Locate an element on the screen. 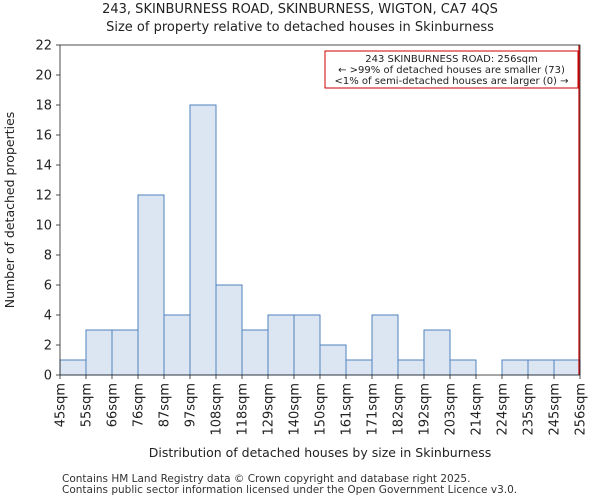 The height and width of the screenshot is (500, 600). y-tick-label: 10 is located at coordinates (43, 226).